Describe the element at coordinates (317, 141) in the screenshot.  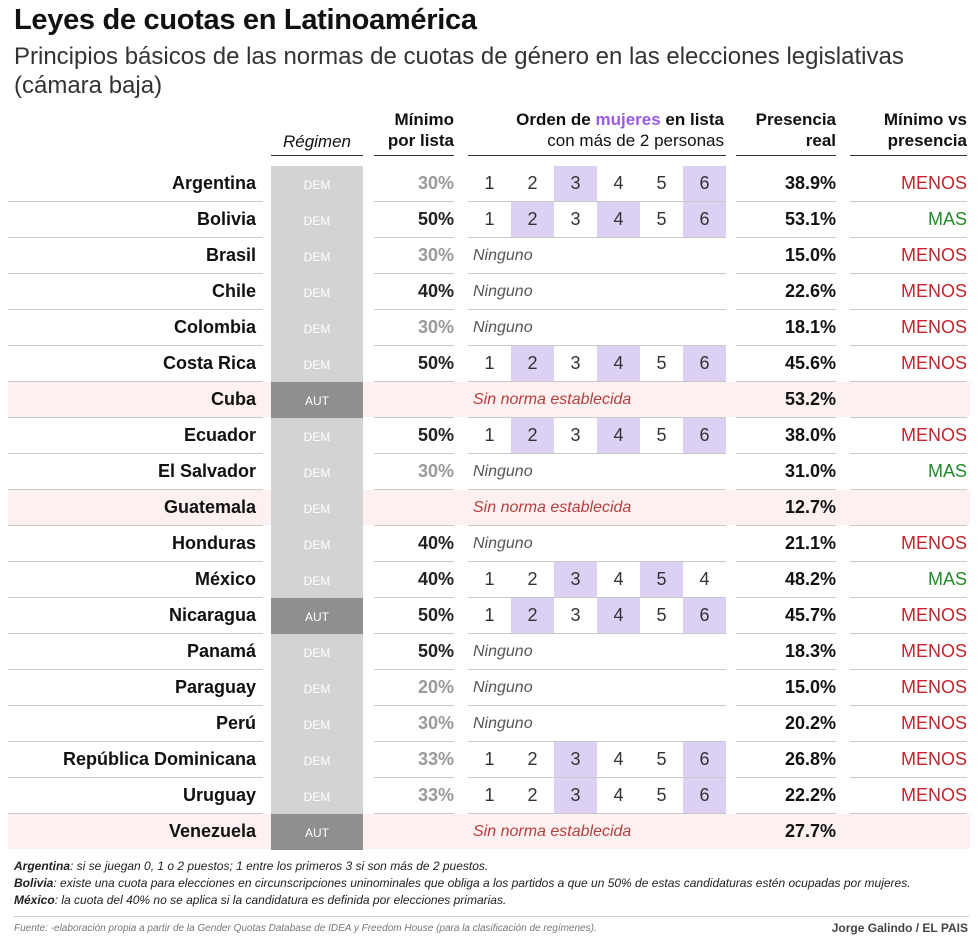
I see `header-regimen: Régimen` at that location.